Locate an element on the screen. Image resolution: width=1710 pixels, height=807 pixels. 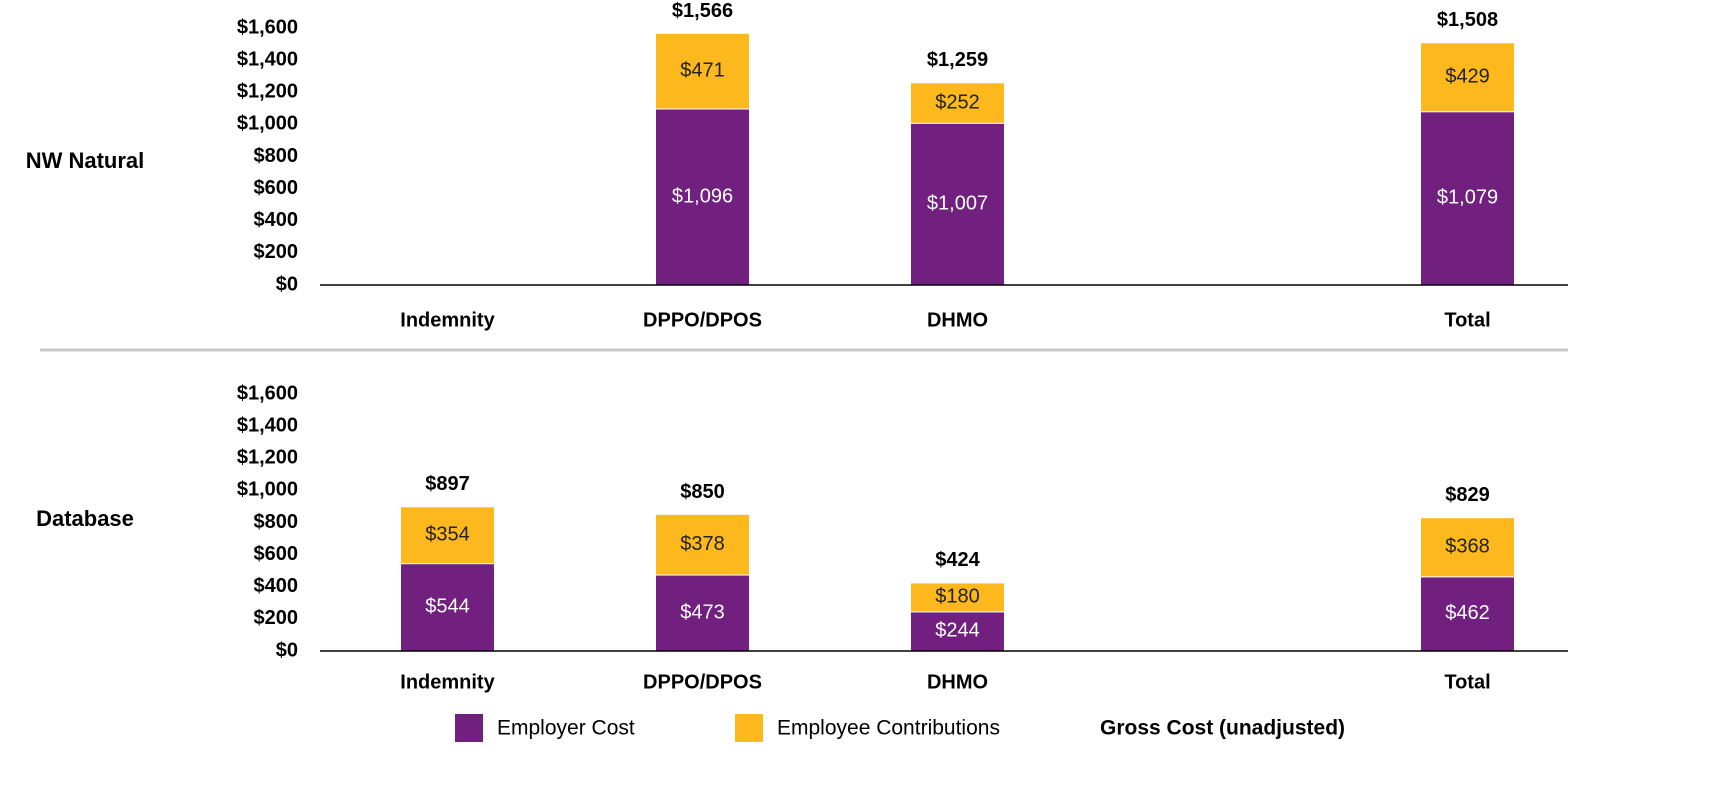
value-label: $252 is located at coordinates (957, 102).